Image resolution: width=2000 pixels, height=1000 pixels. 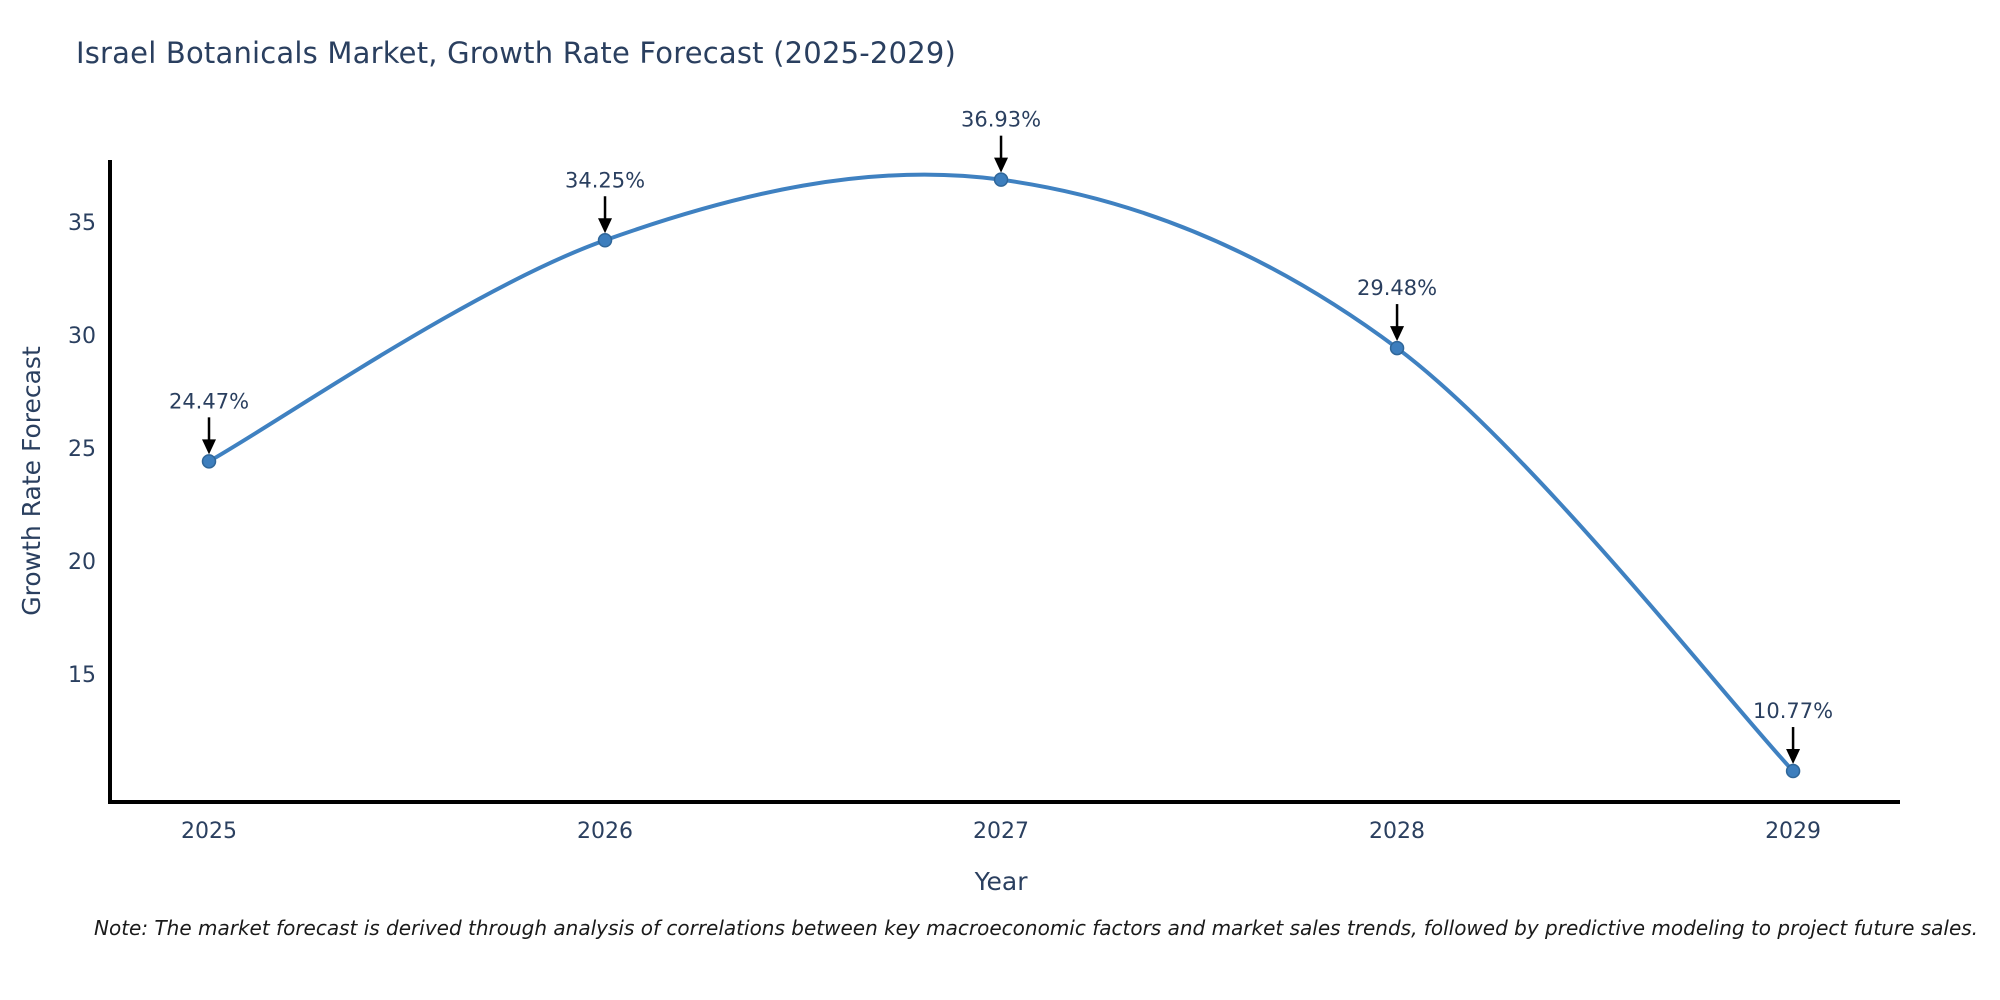 I want to click on y-axis-title: Growth Rate Forecast, so click(x=31, y=481).